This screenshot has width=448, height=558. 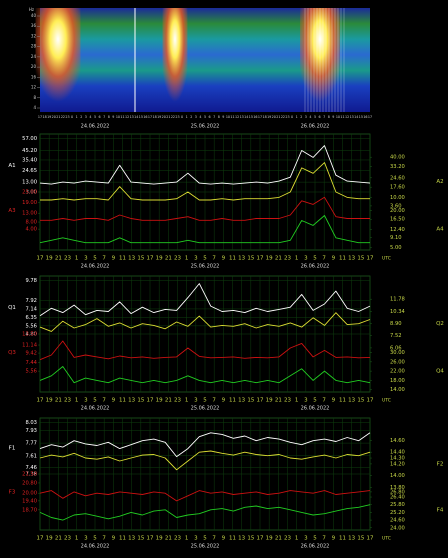 What do you see at coordinates (397, 453) in the screenshot?
I see `y-tick-label: 14.40` at bounding box center [397, 453].